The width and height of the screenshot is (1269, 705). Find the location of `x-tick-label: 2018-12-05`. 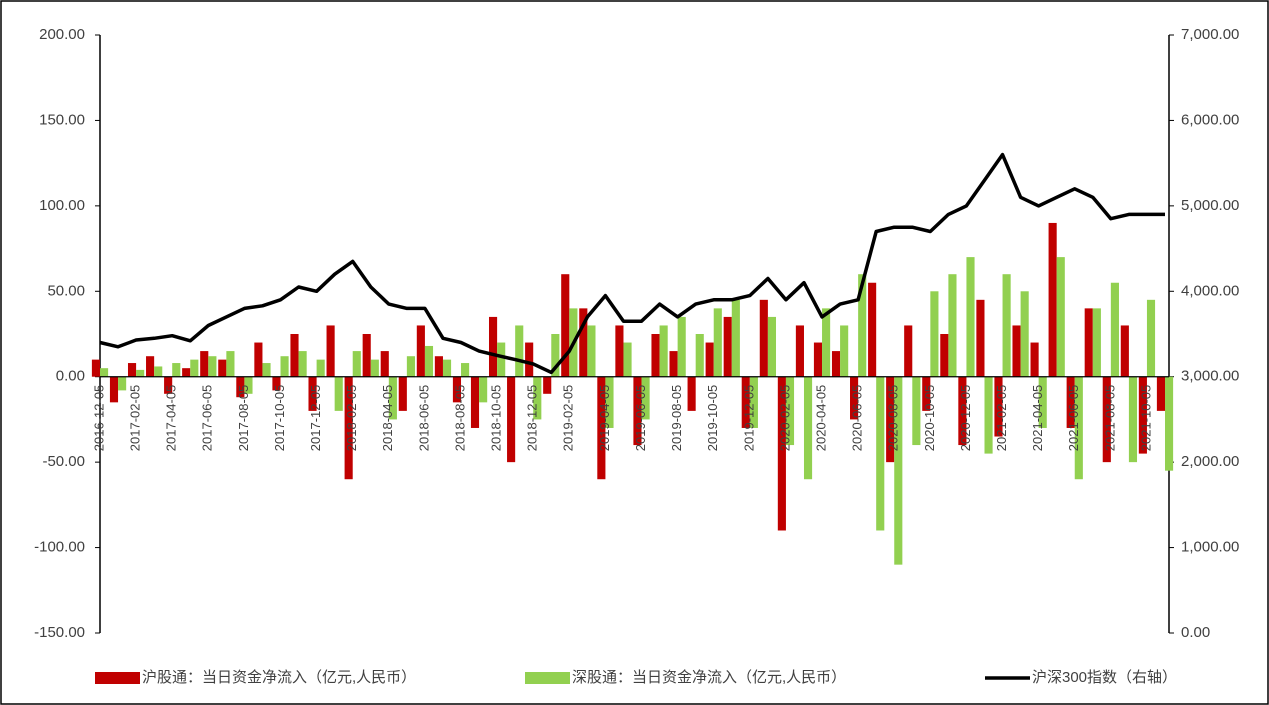

x-tick-label: 2018-12-05 is located at coordinates (532, 418).